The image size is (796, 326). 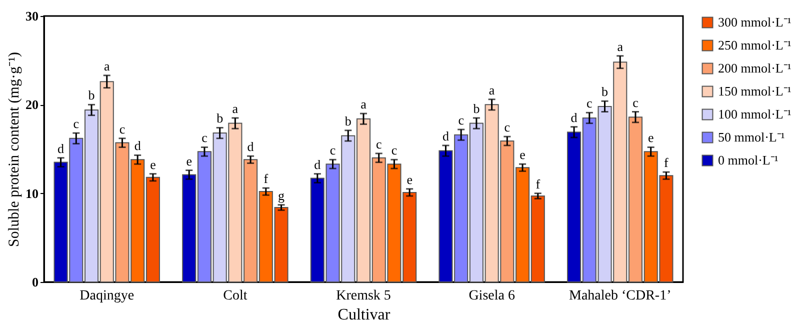 What do you see at coordinates (755, 45) in the screenshot?
I see `legend-label: 250 mmol·L⁻¹` at bounding box center [755, 45].